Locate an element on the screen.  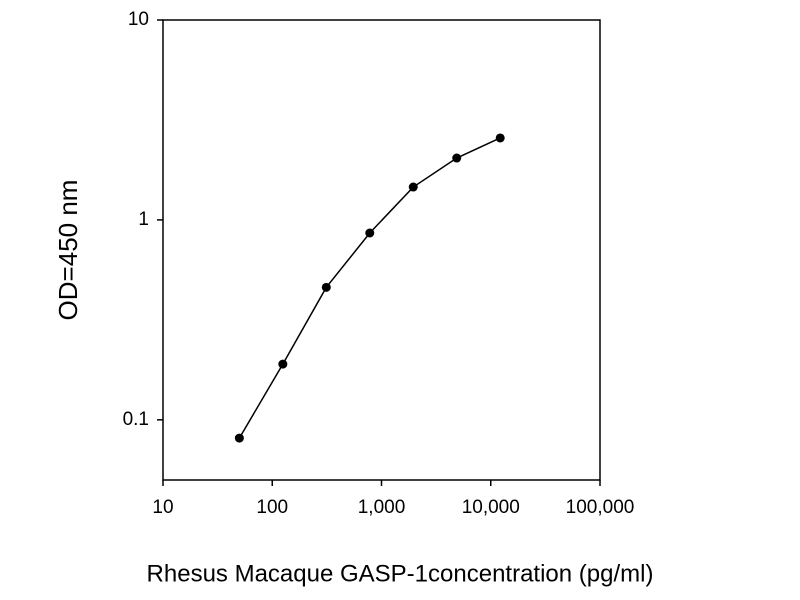
x-tick-label: 10,000 is located at coordinates (491, 507).